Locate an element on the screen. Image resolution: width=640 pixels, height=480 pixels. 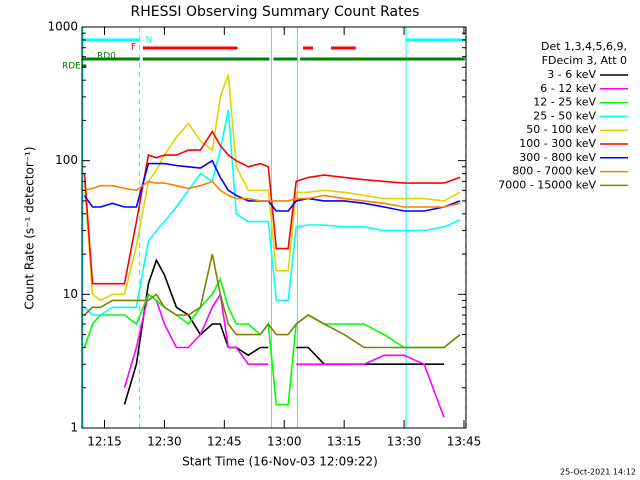
legend-label: 800 - 7000 keV is located at coordinates (554, 171).